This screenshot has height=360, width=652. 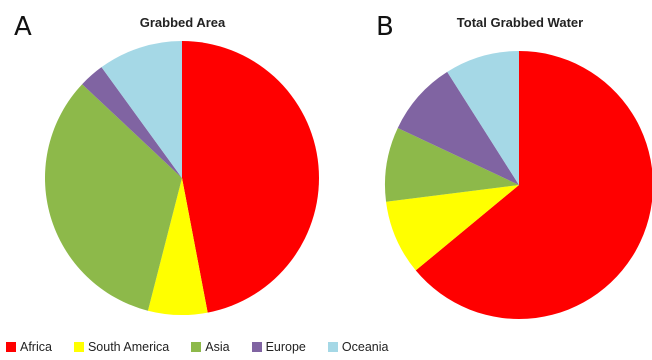 What do you see at coordinates (78, 347) in the screenshot?
I see `legend-swatch-south-america` at bounding box center [78, 347].